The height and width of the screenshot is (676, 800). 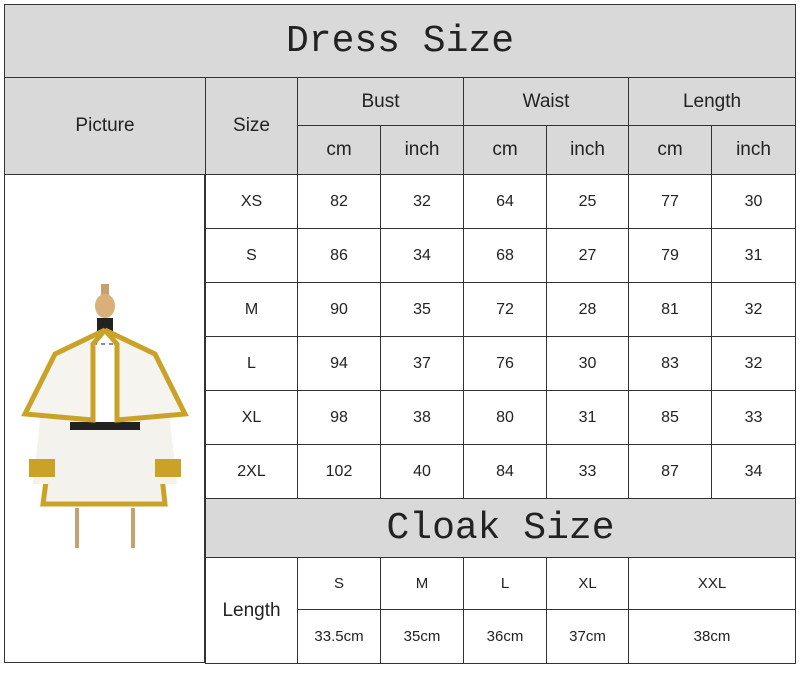 I want to click on table-cell-bust-in: 37, so click(x=422, y=363).